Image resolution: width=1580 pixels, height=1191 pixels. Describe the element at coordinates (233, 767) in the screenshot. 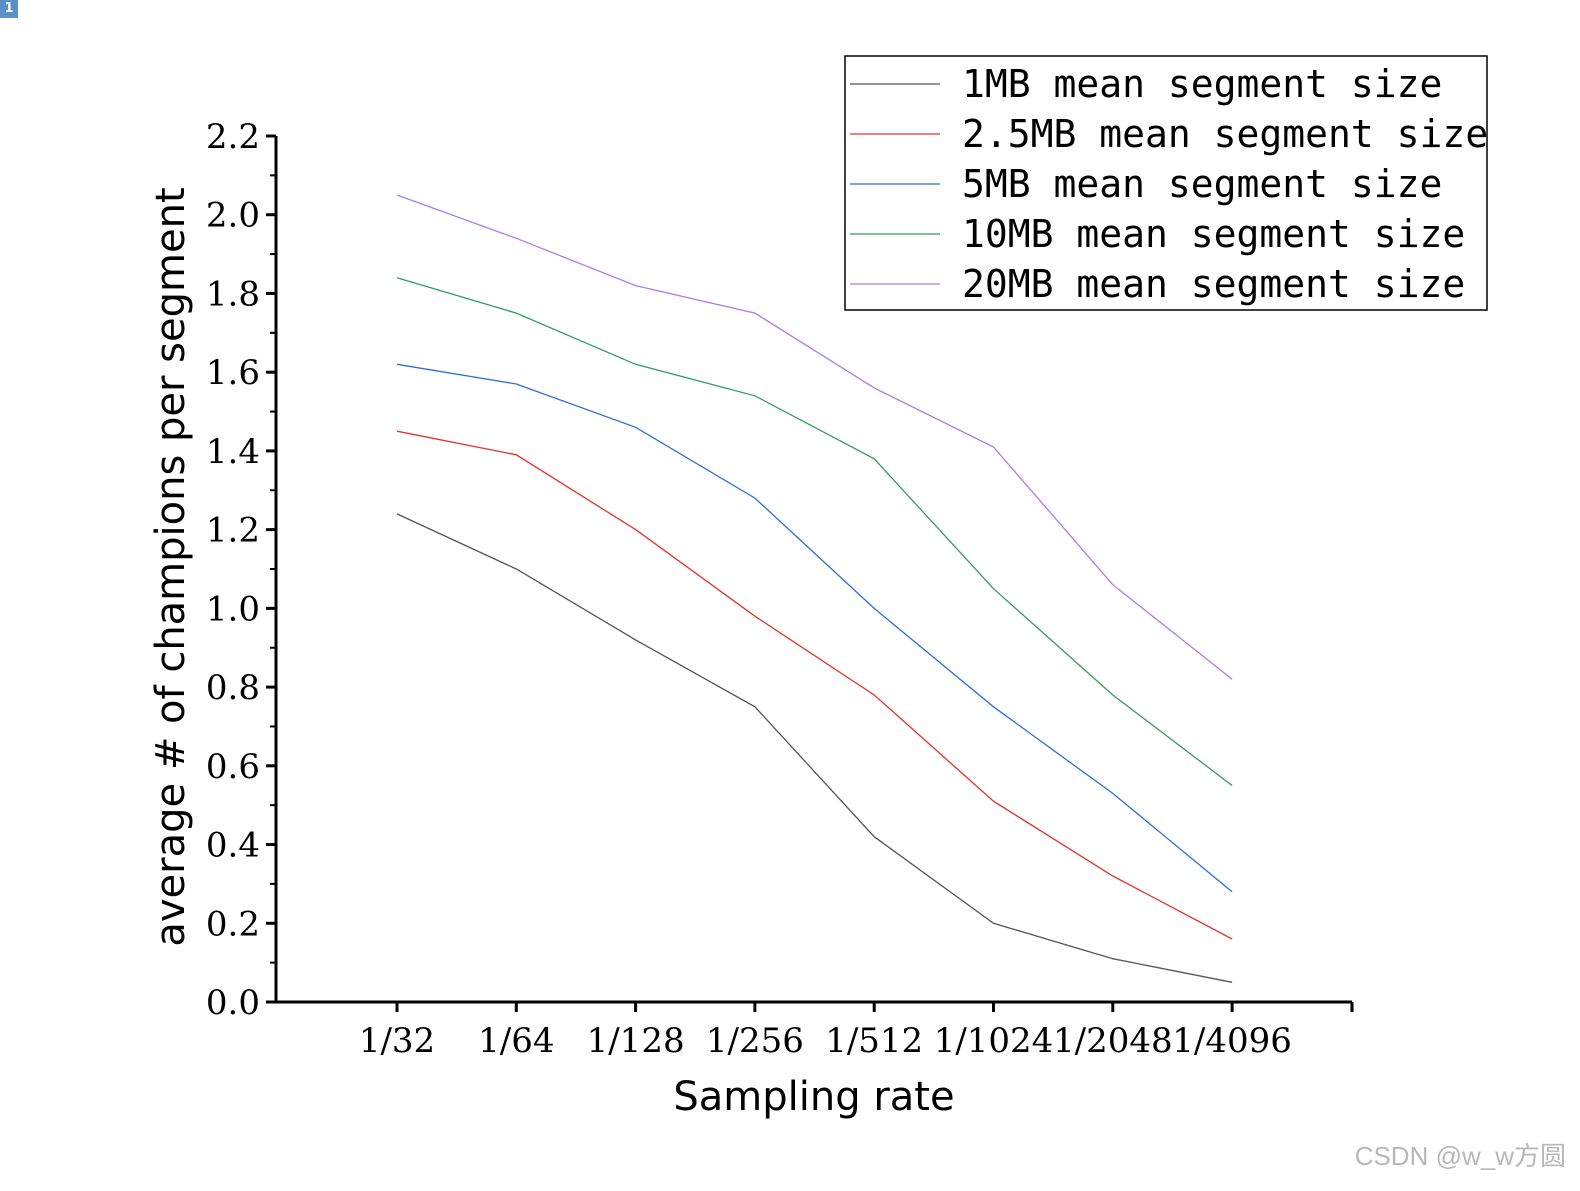

I see `y-tick-label: 0.6` at that location.